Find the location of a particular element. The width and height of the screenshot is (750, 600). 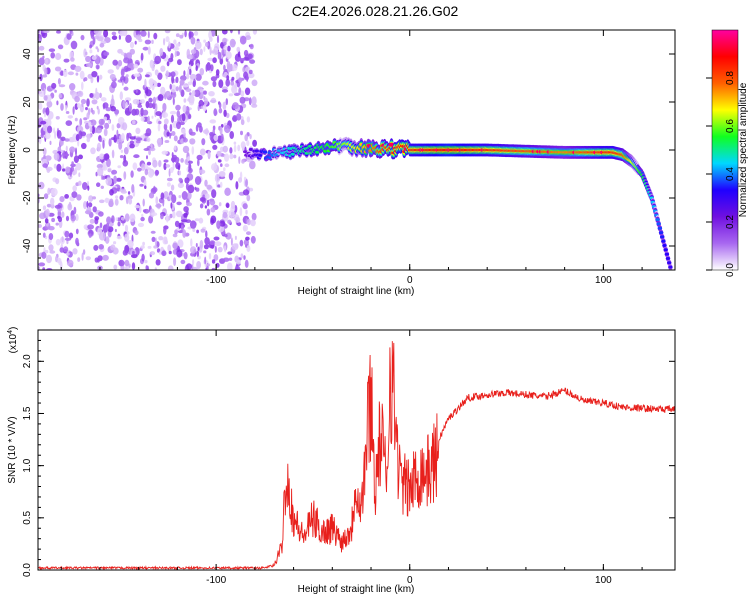

spectrogram-y-tick-label: -40 is located at coordinates (27, 245).